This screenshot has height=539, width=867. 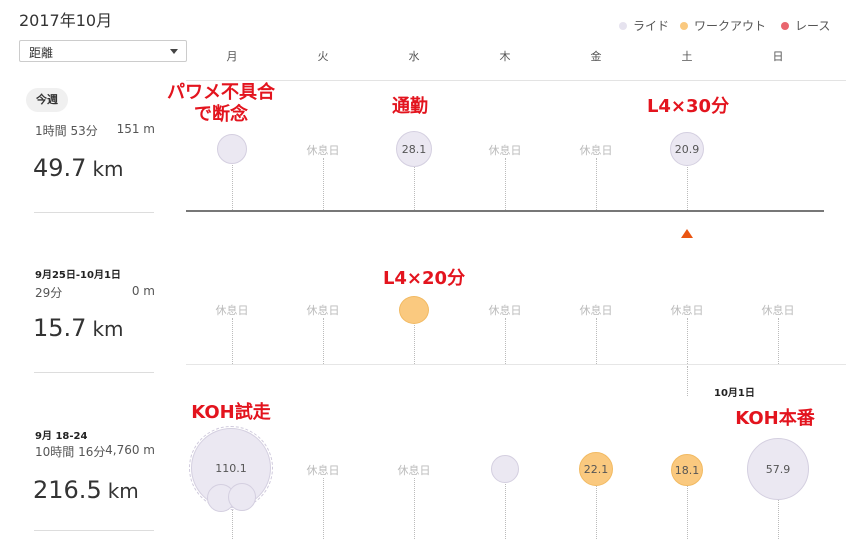 I want to click on page-title: 2017年10月, so click(x=66, y=20).